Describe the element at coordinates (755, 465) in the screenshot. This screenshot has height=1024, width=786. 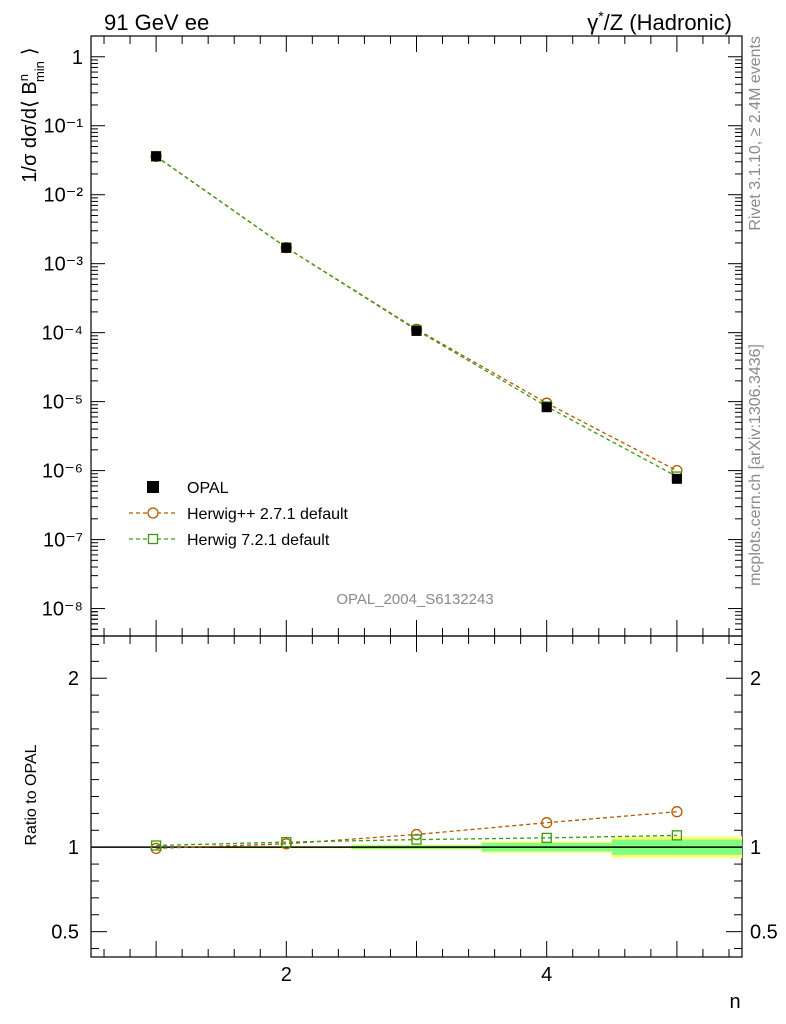
I see `side-label-mcplots: mcplots.cern.ch [arXiv:1306.3436]` at that location.